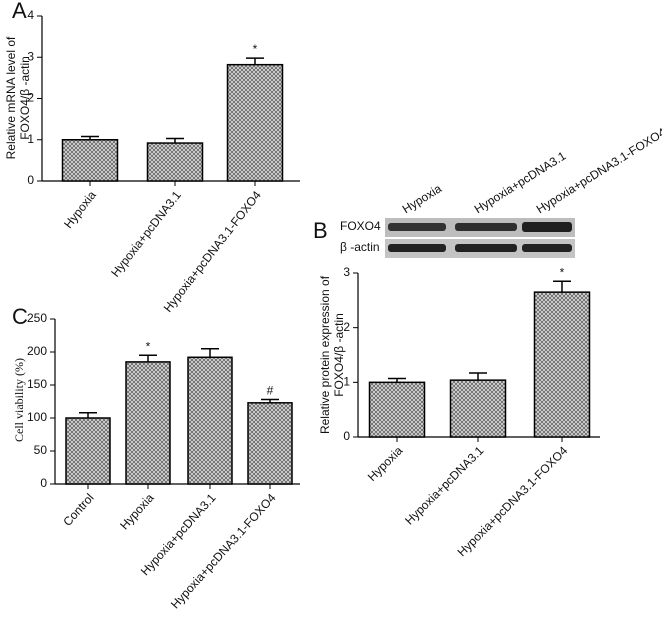  I want to click on y-tick-label: 150, so click(37, 384).